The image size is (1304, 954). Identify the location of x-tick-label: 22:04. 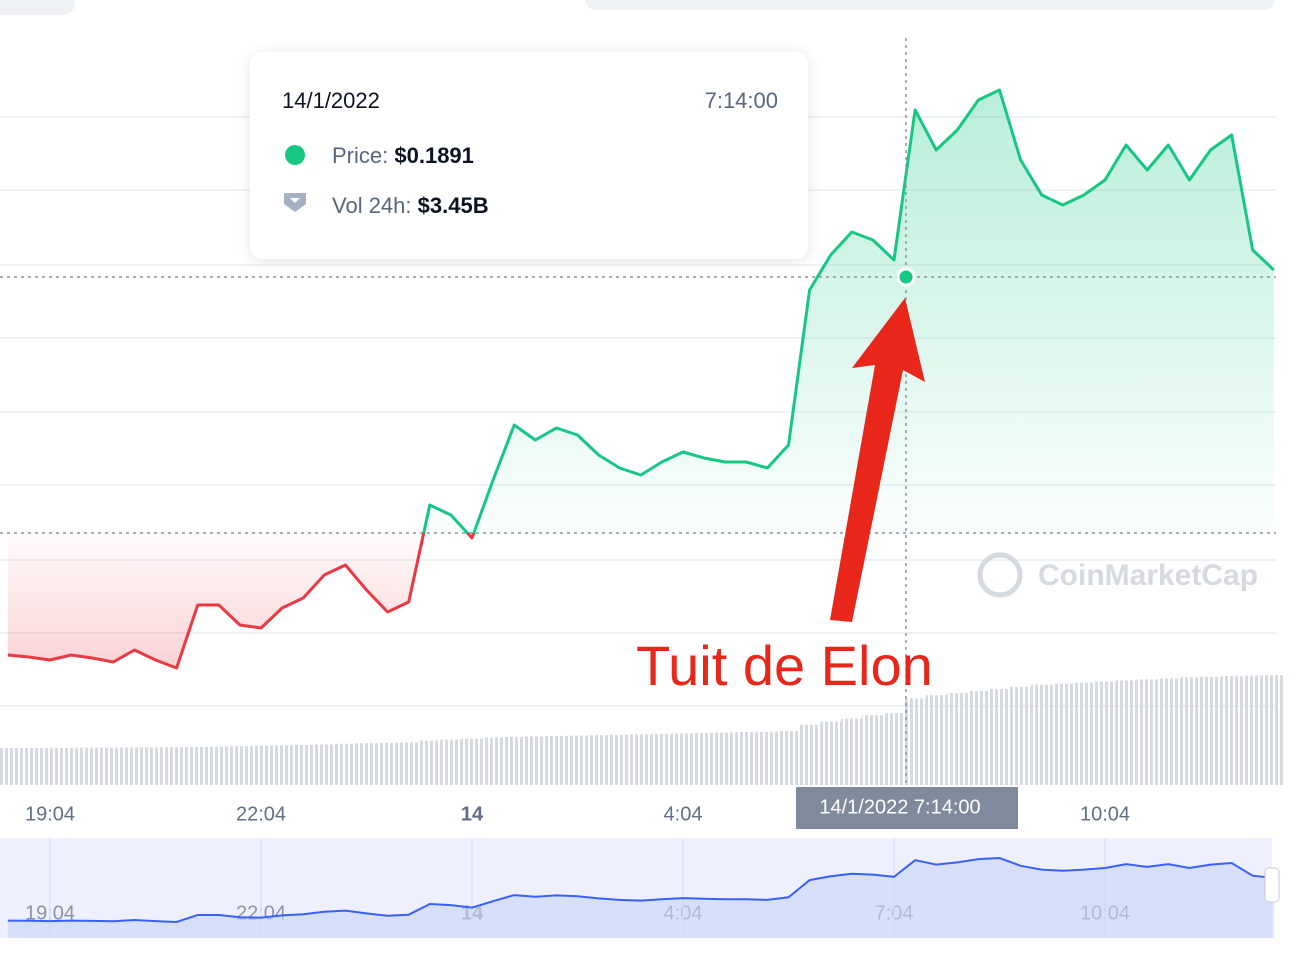
(261, 814).